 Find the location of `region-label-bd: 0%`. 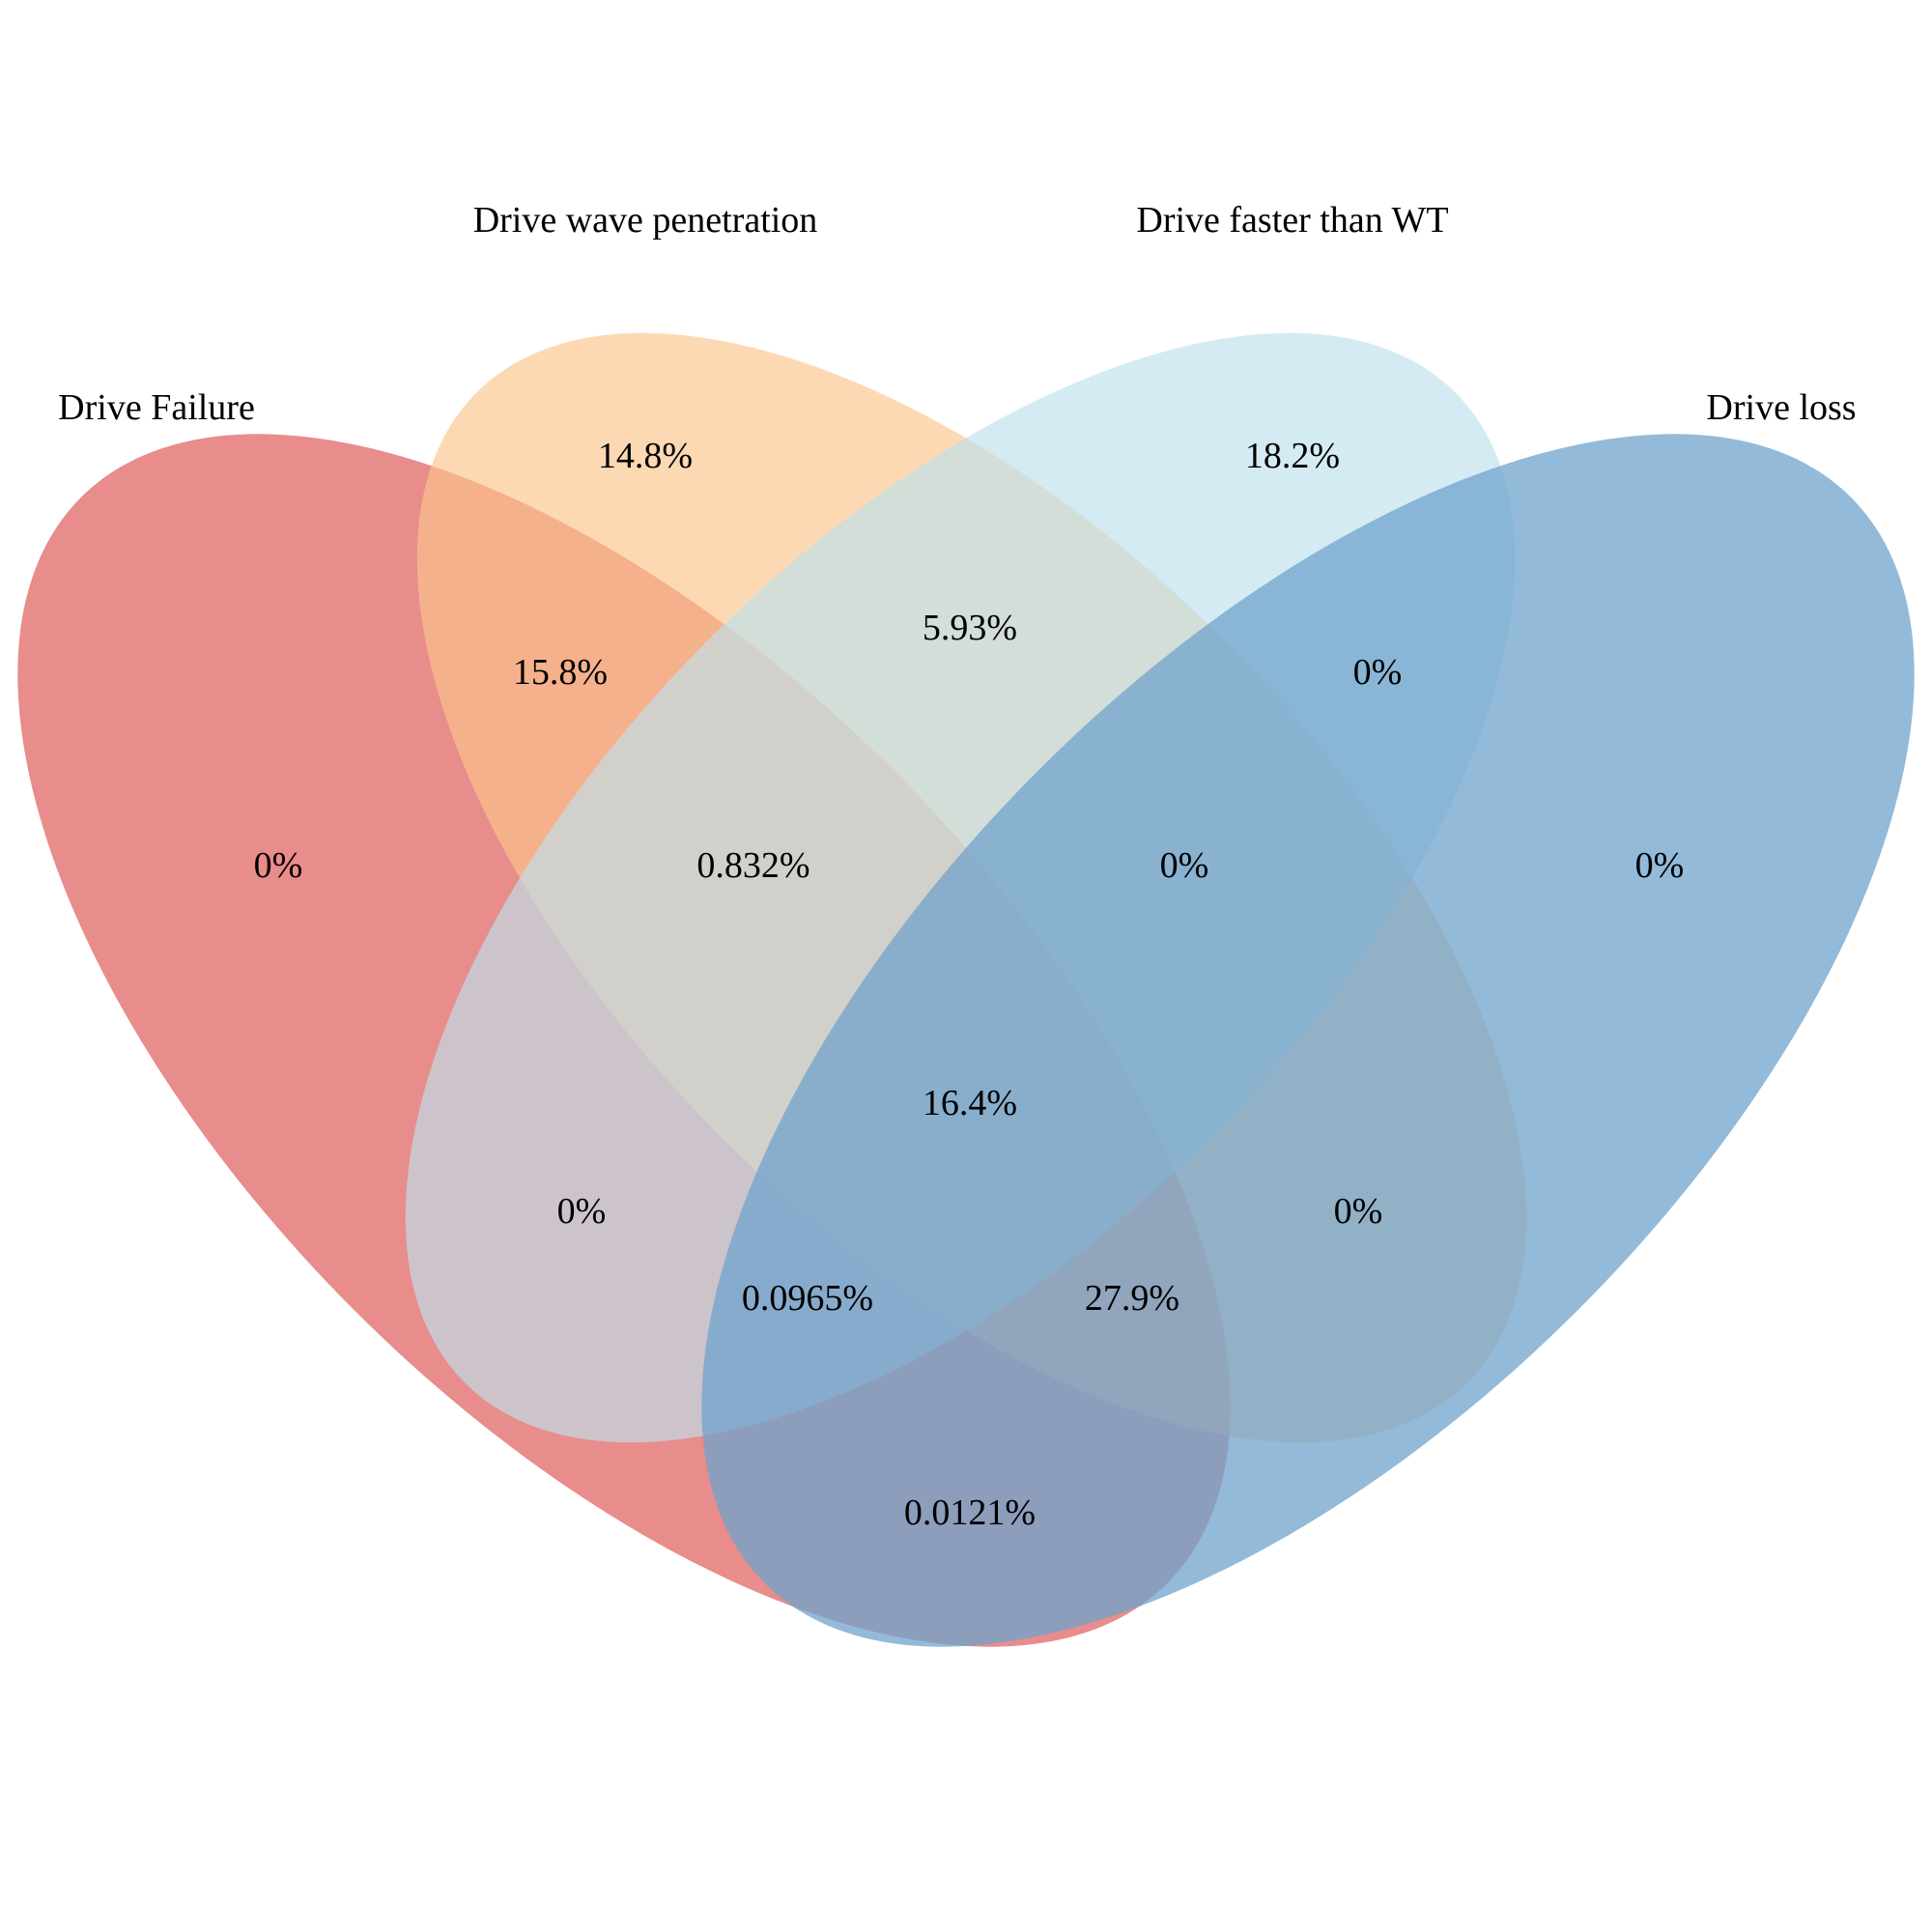

region-label-bd: 0% is located at coordinates (1358, 1211).